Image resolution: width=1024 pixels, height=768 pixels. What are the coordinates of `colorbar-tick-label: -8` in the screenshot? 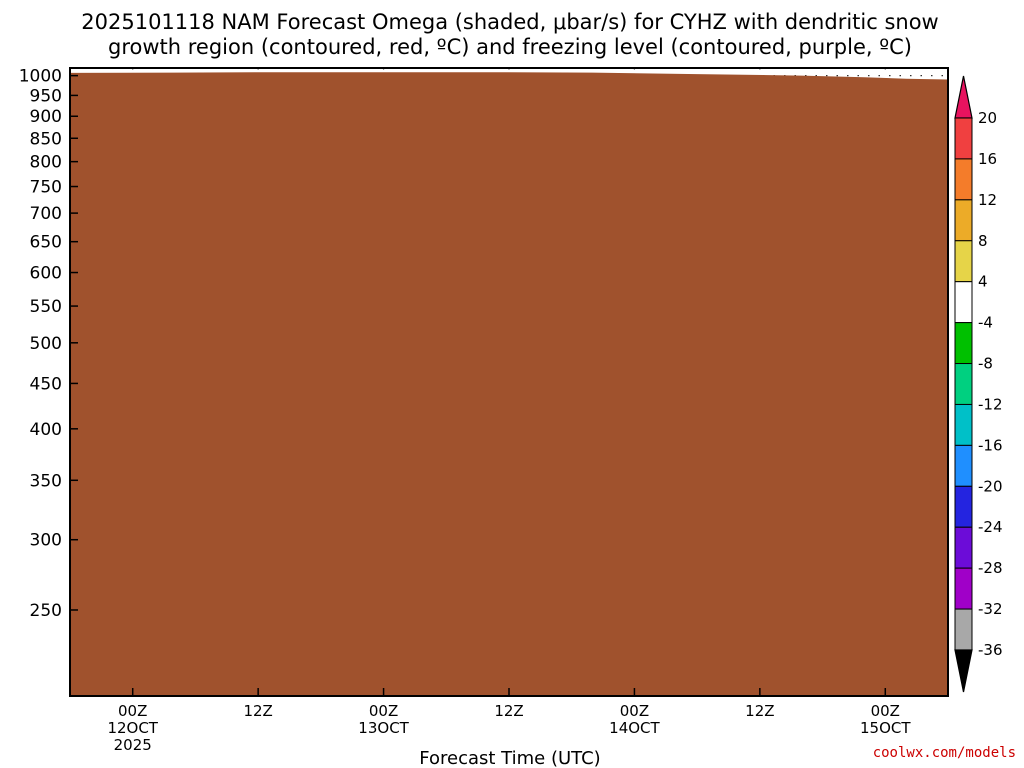 It's located at (985, 364).